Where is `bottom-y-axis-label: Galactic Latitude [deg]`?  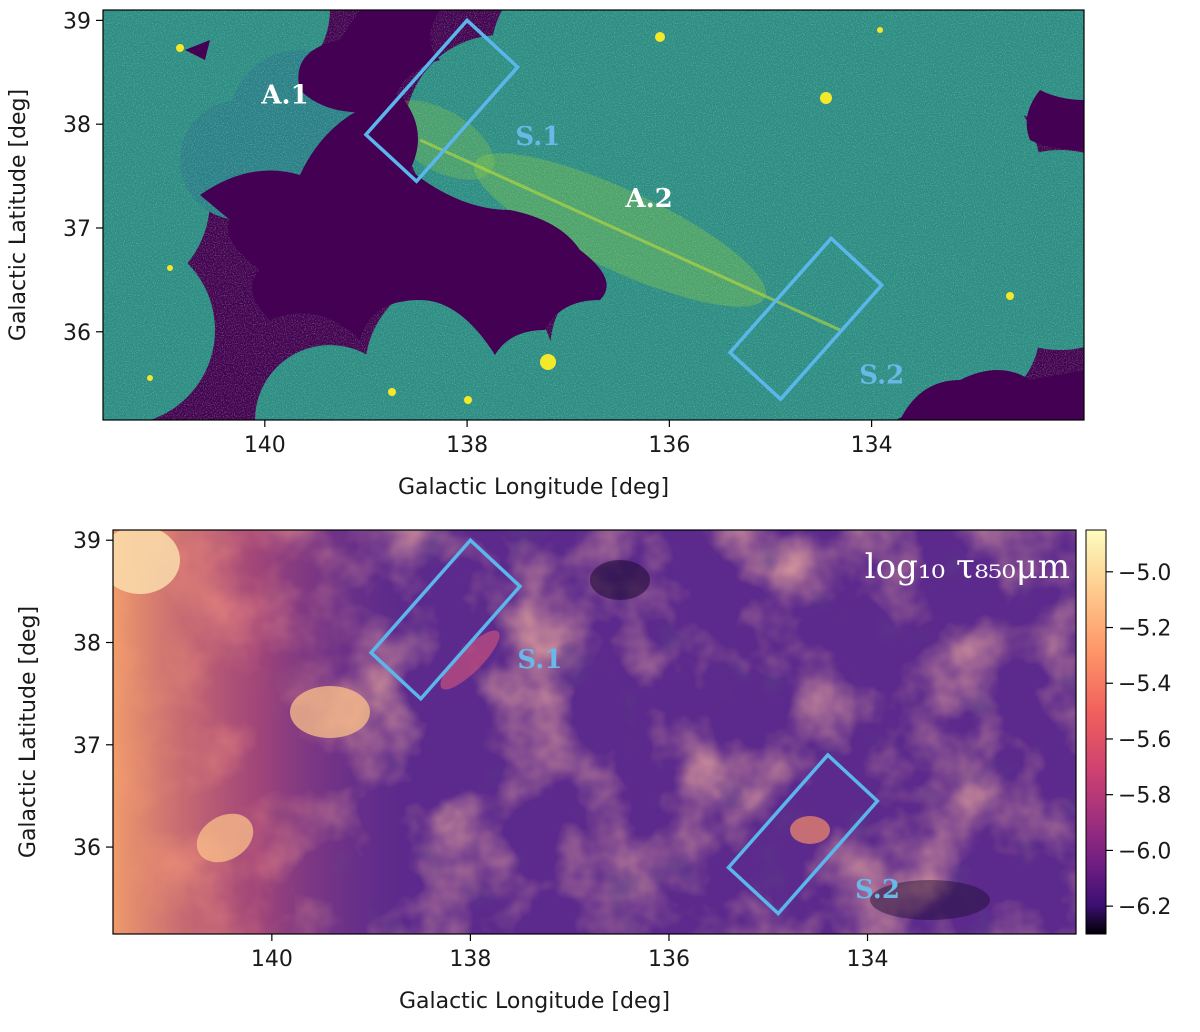
bottom-y-axis-label: Galactic Latitude [deg] is located at coordinates (28, 732).